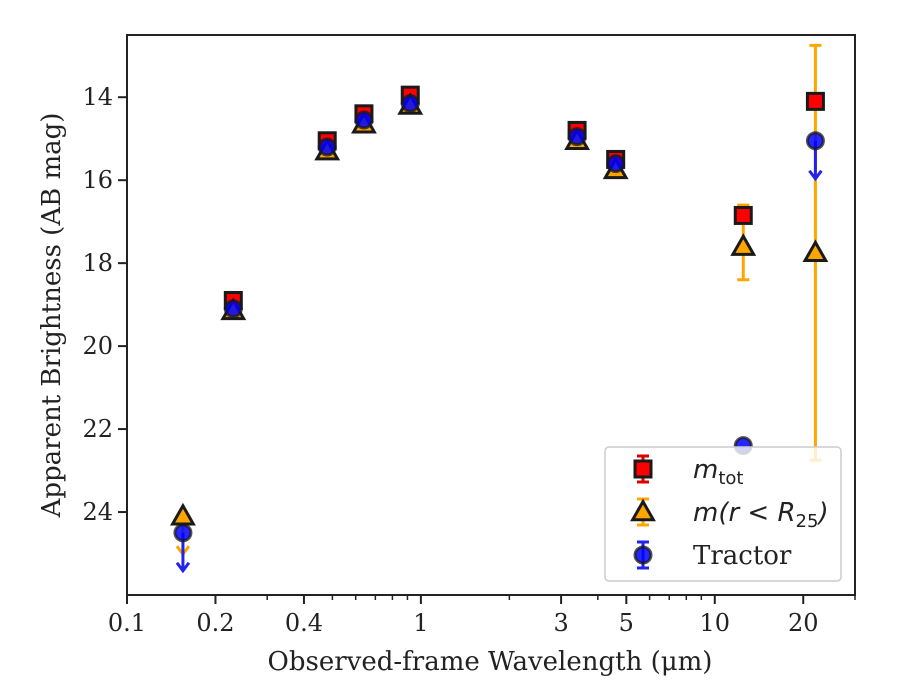 The width and height of the screenshot is (900, 700). I want to click on legend-box, so click(723, 514).